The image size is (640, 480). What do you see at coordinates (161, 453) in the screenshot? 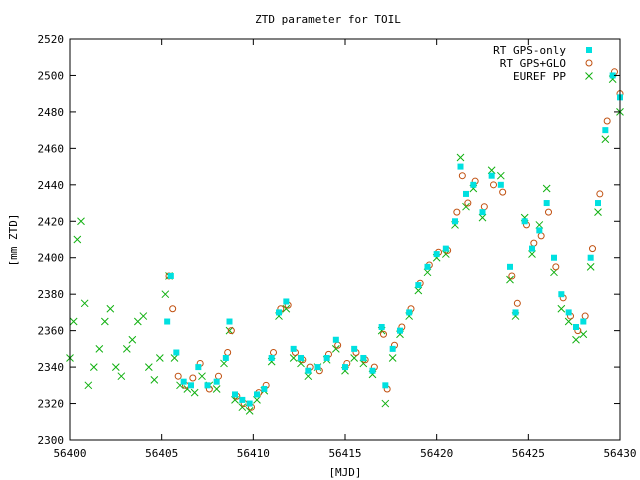
I see `x-tick-label: 56405` at bounding box center [161, 453].